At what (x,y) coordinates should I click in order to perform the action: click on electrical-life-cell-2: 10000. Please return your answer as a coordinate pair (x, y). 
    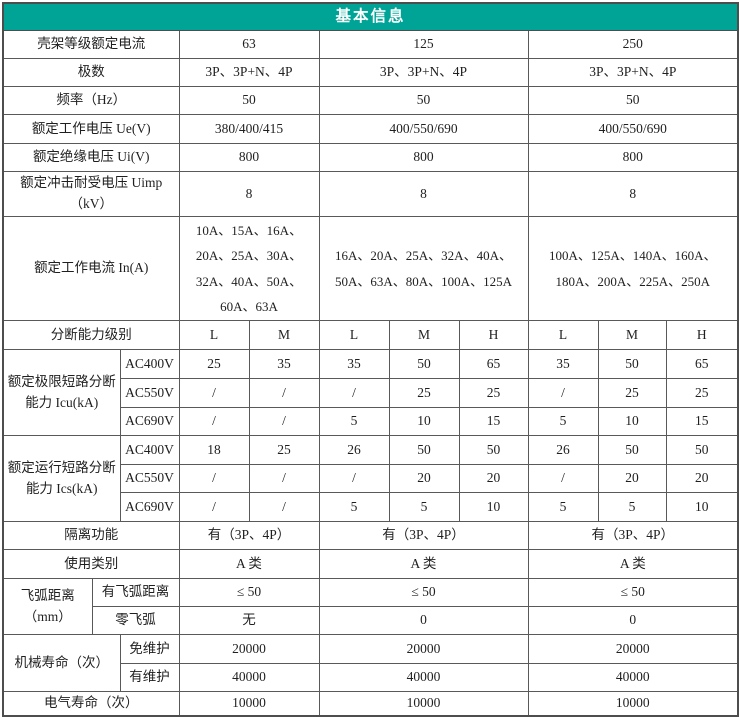
    Looking at the image, I should click on (423, 704).